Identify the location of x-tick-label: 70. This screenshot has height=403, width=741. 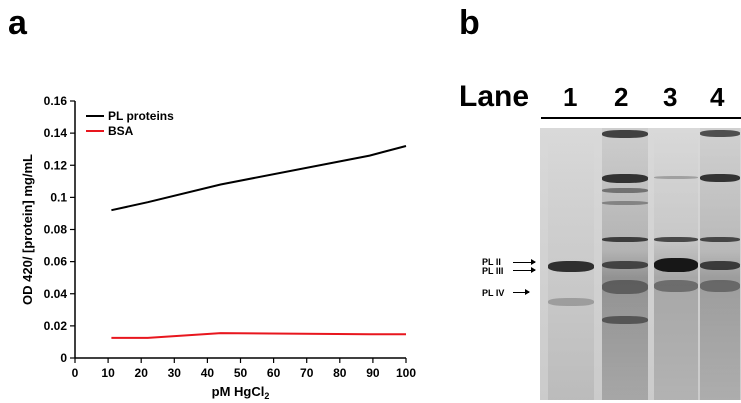
(307, 373).